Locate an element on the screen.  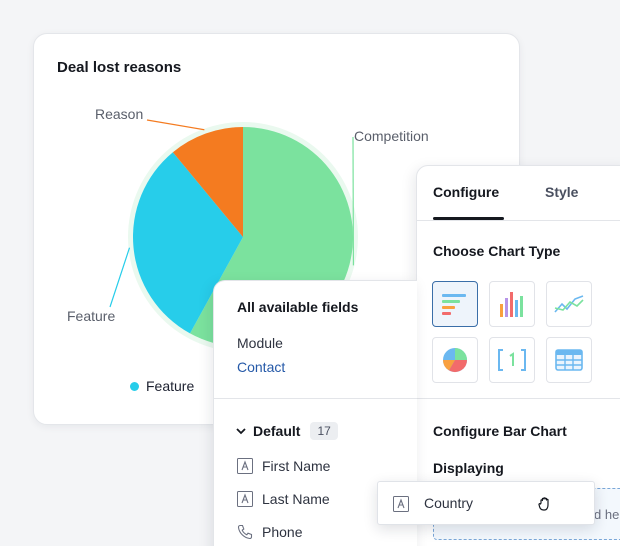
field-last-name: Last Name is located at coordinates (283, 498).